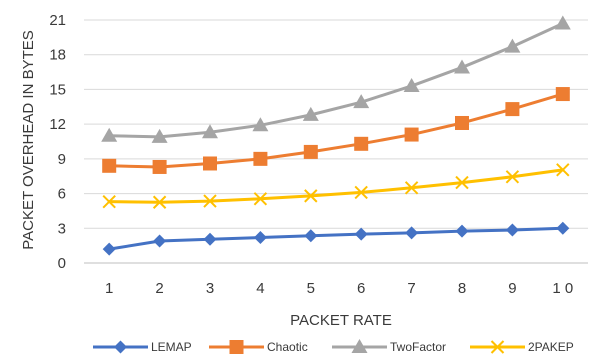  What do you see at coordinates (57, 20) in the screenshot?
I see `y-tick-label: 21` at bounding box center [57, 20].